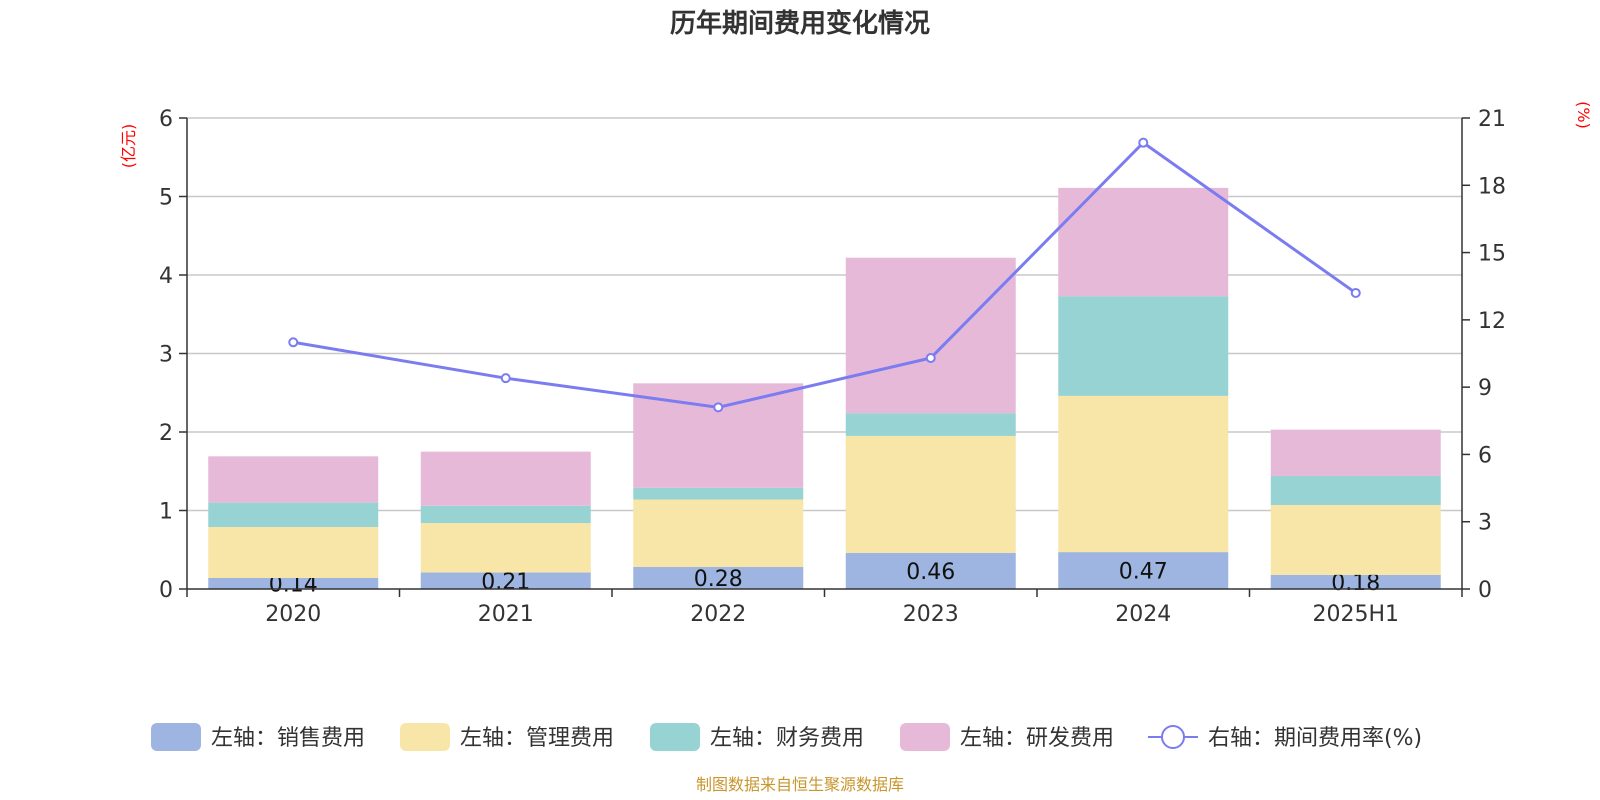 The height and width of the screenshot is (800, 1600). Describe the element at coordinates (293, 614) in the screenshot. I see `x-tick-label: 2020` at that location.